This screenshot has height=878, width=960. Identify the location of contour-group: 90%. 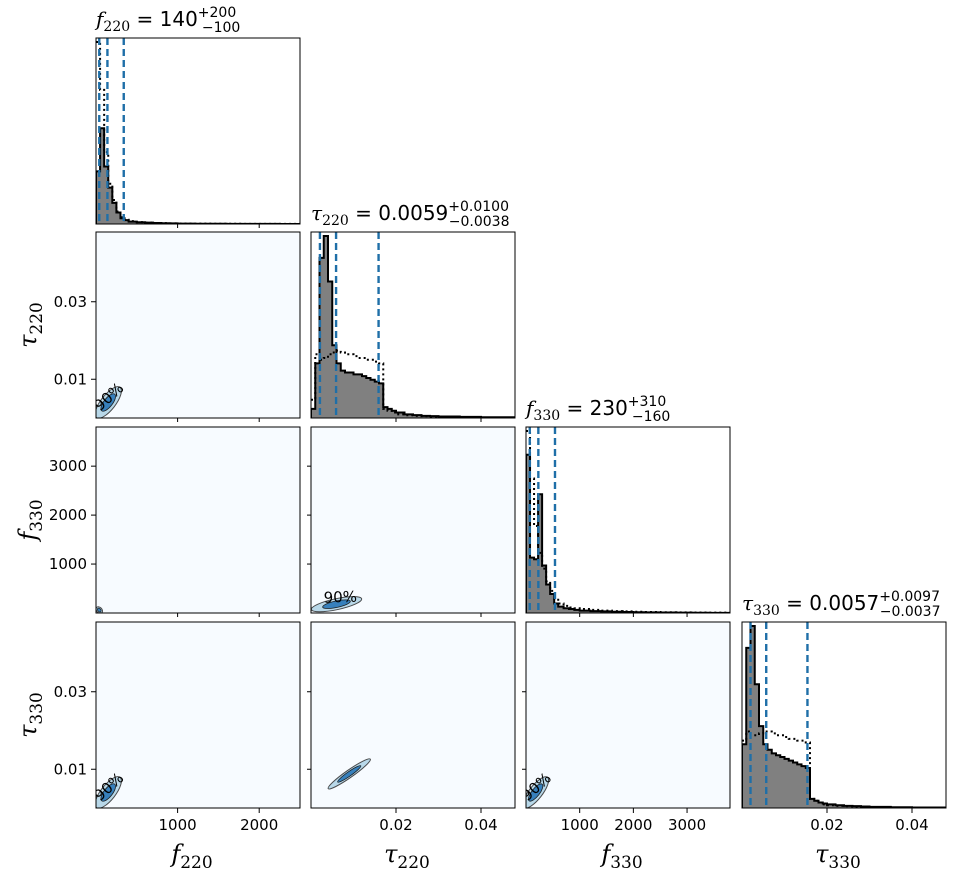
(111, 398).